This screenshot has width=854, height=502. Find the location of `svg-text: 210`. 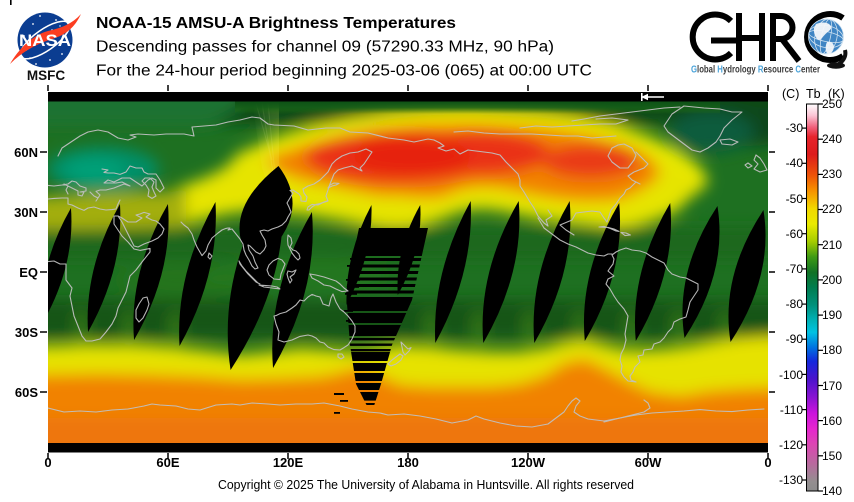

svg-text: 210 is located at coordinates (832, 245).